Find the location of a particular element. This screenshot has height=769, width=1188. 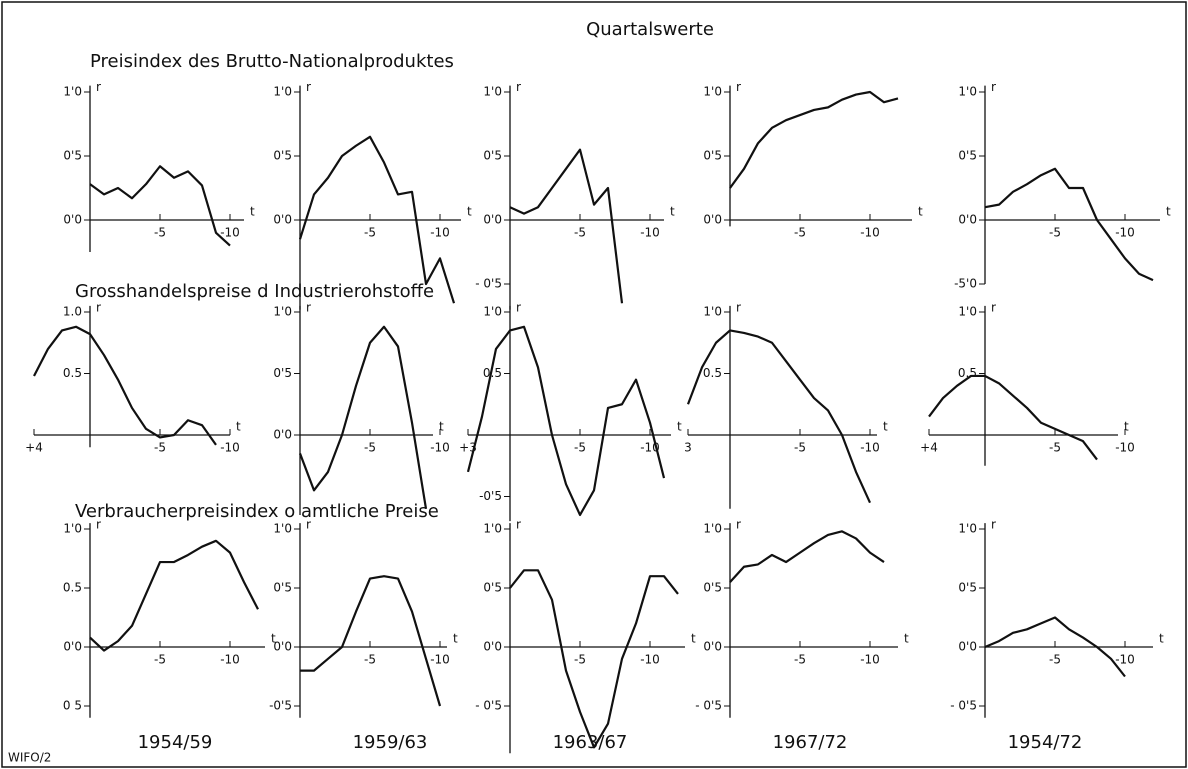

column-label: 1967/72 is located at coordinates (810, 742).